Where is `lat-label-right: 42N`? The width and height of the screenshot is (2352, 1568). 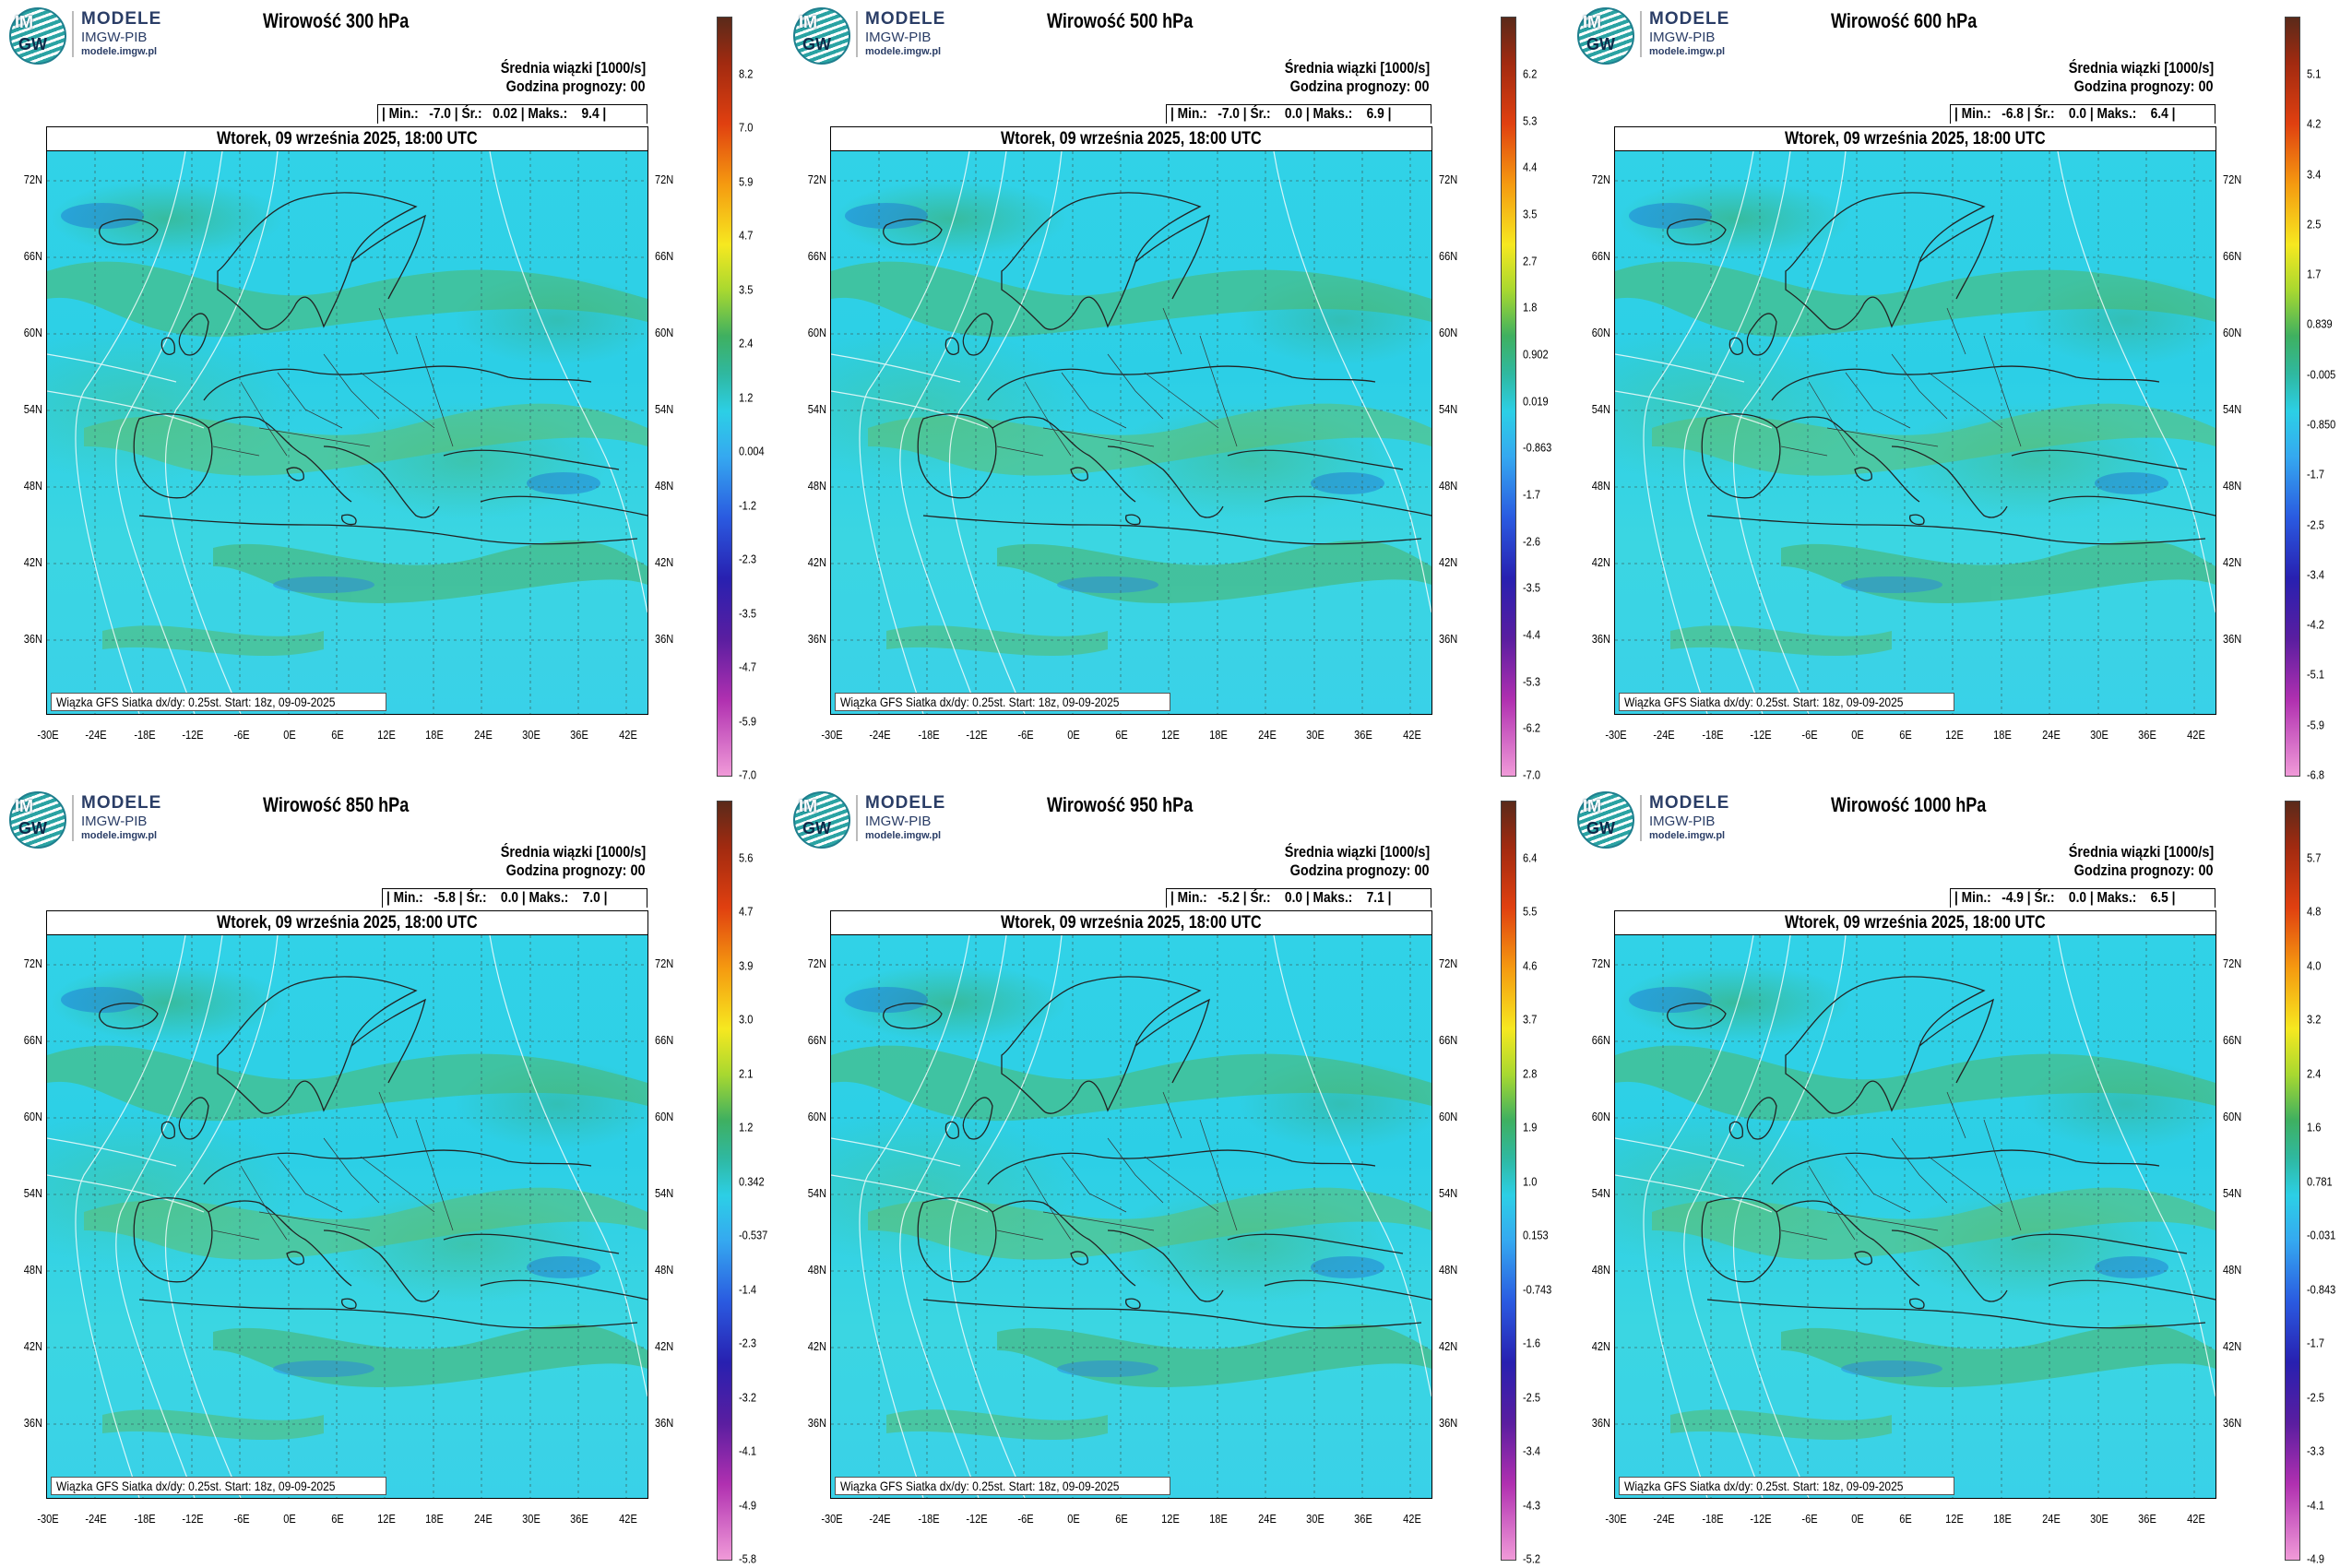
lat-label-right: 42N is located at coordinates (2232, 1346).